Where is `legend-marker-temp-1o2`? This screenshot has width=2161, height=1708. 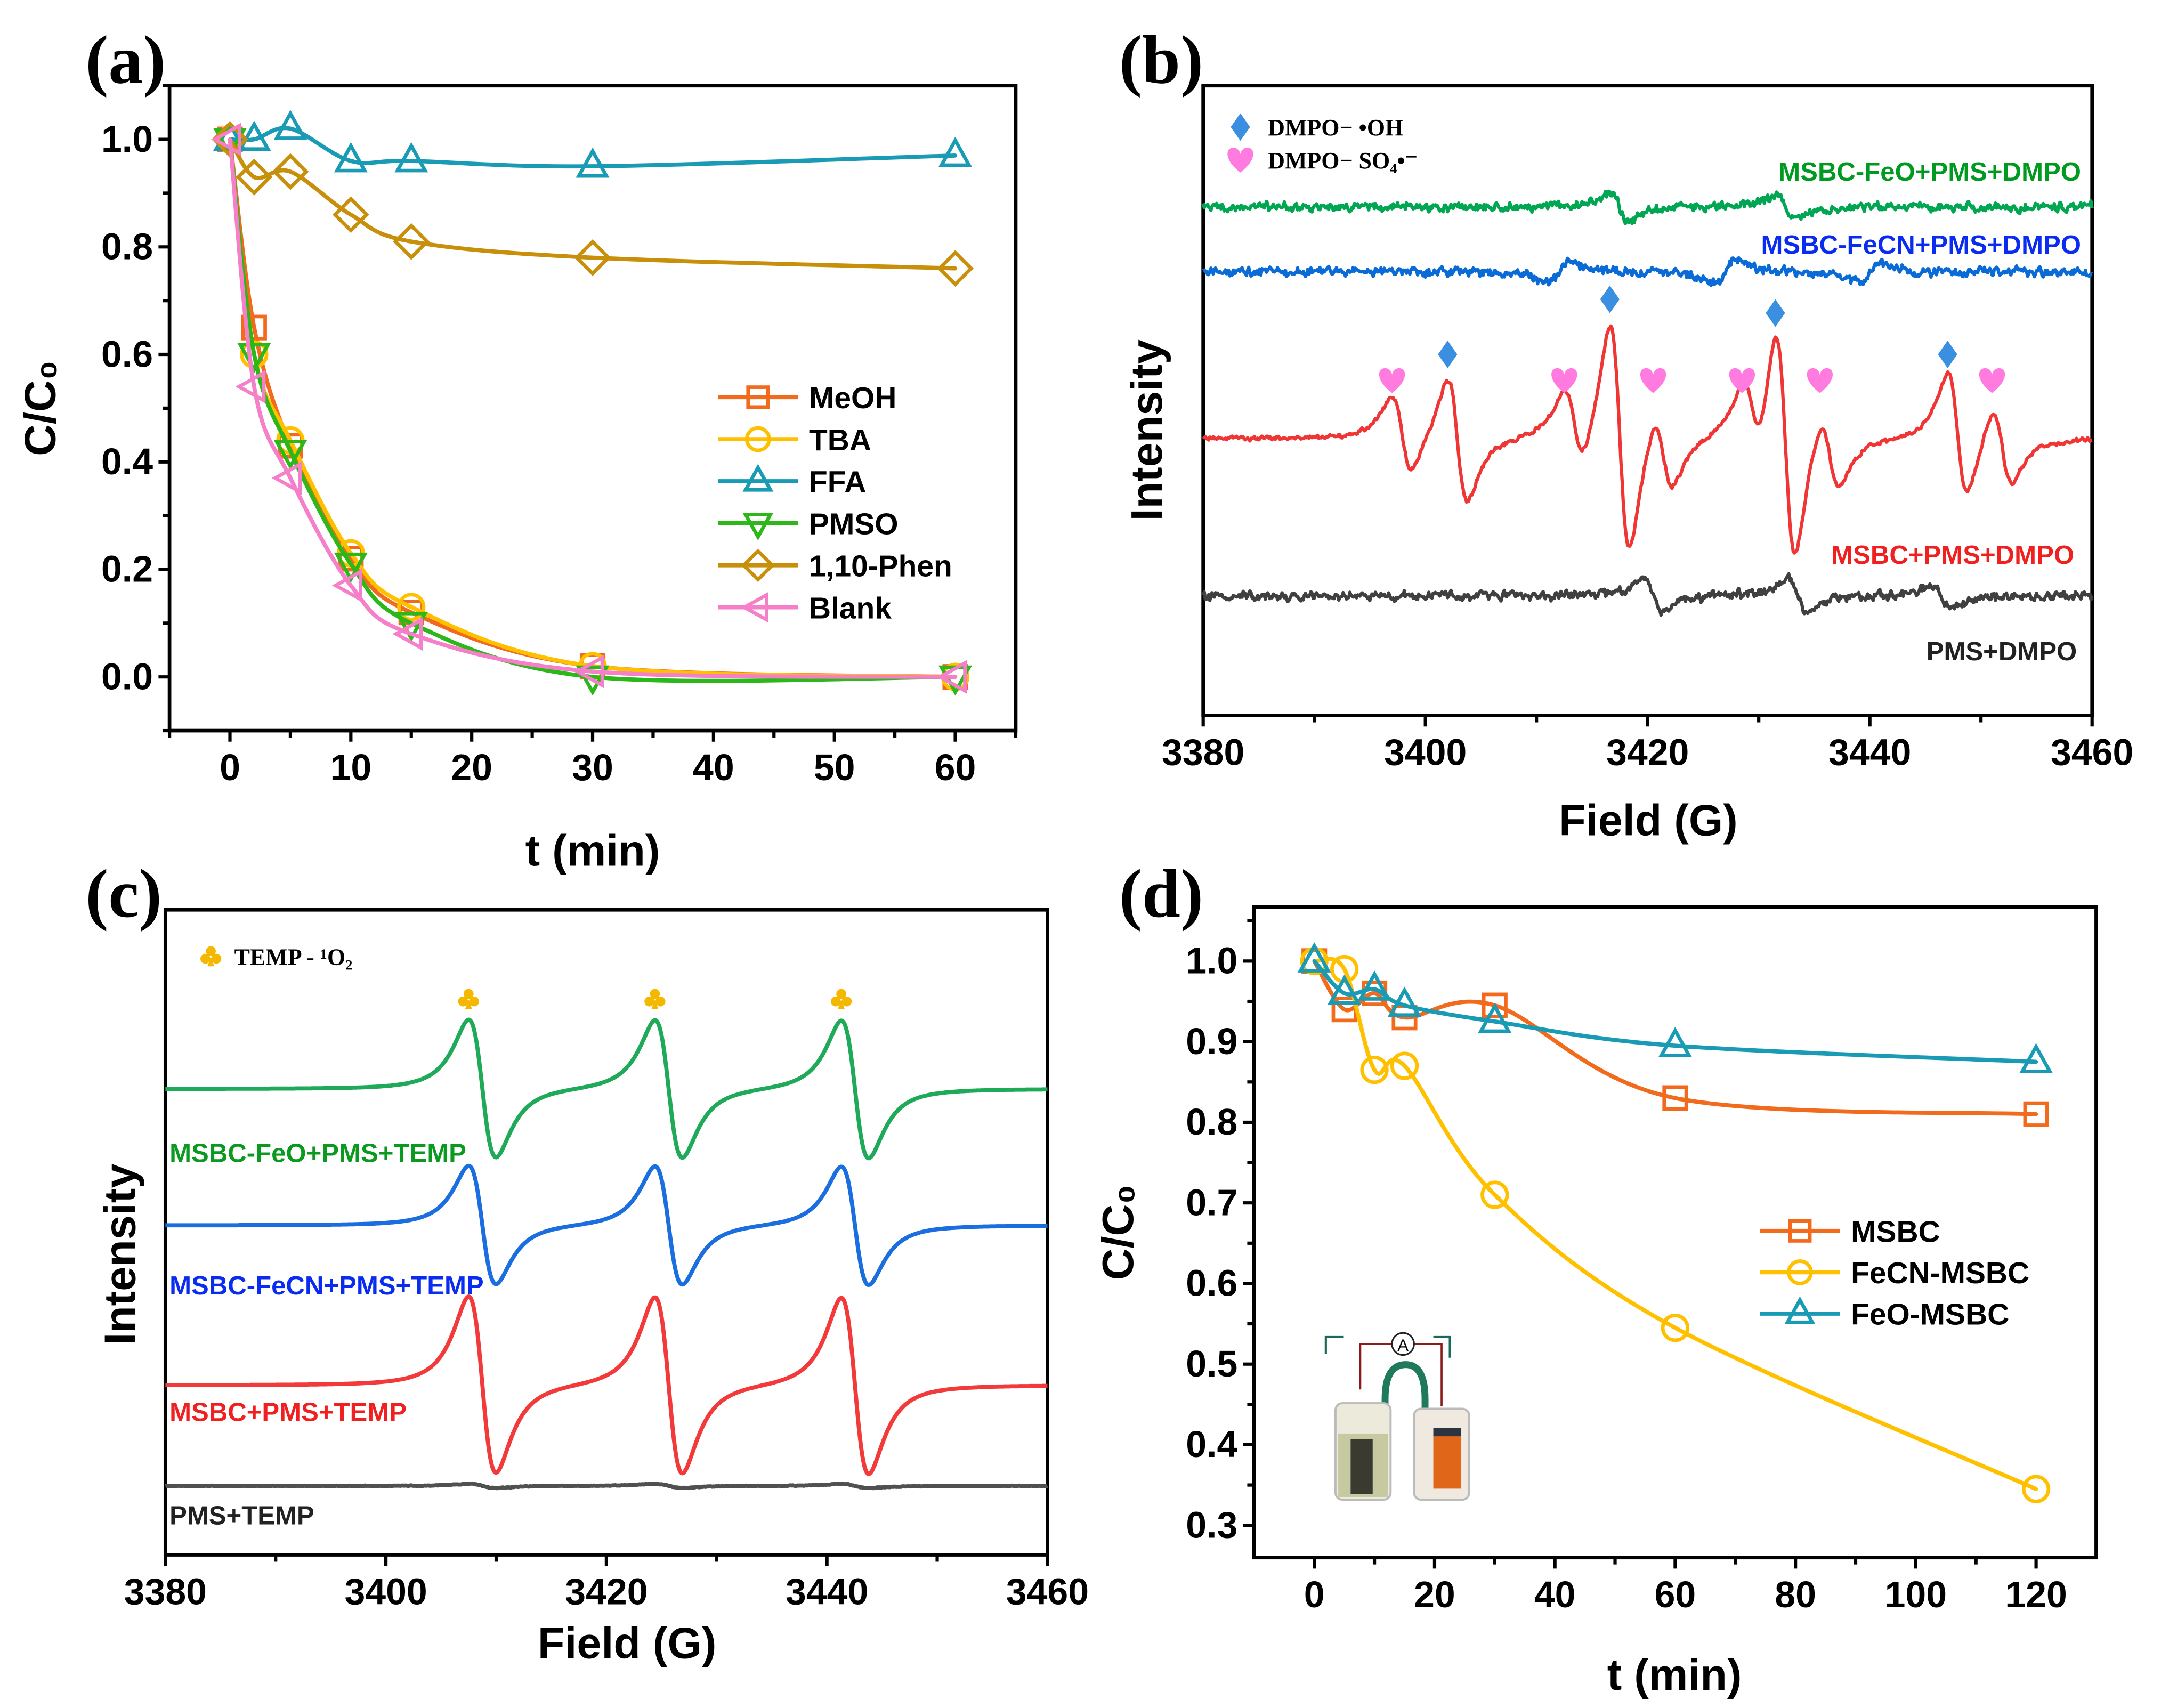
legend-marker-temp-1o2 is located at coordinates (211, 951).